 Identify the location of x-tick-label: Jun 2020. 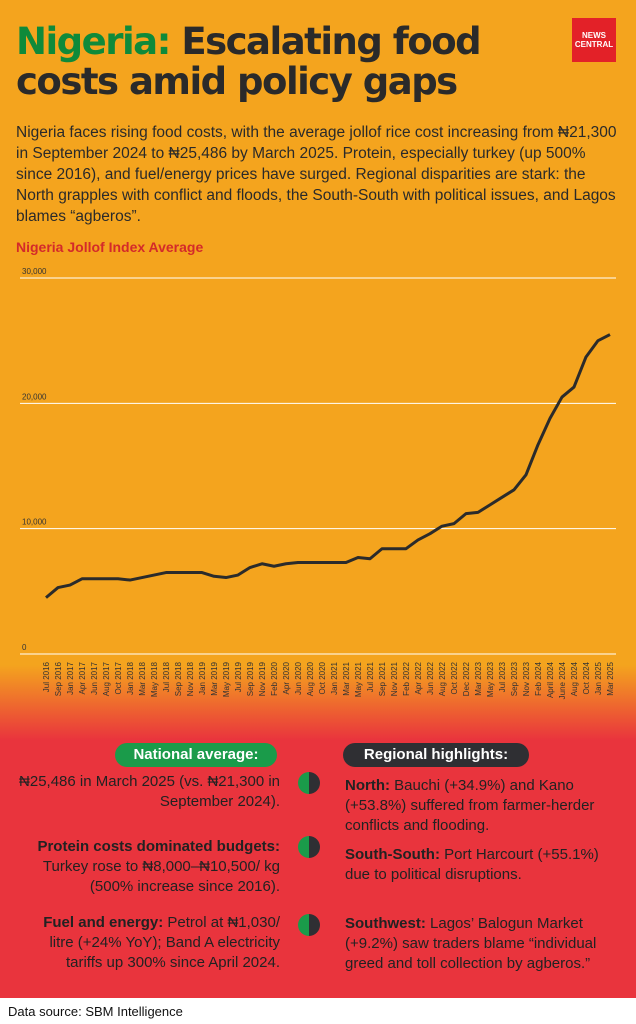
(298, 677).